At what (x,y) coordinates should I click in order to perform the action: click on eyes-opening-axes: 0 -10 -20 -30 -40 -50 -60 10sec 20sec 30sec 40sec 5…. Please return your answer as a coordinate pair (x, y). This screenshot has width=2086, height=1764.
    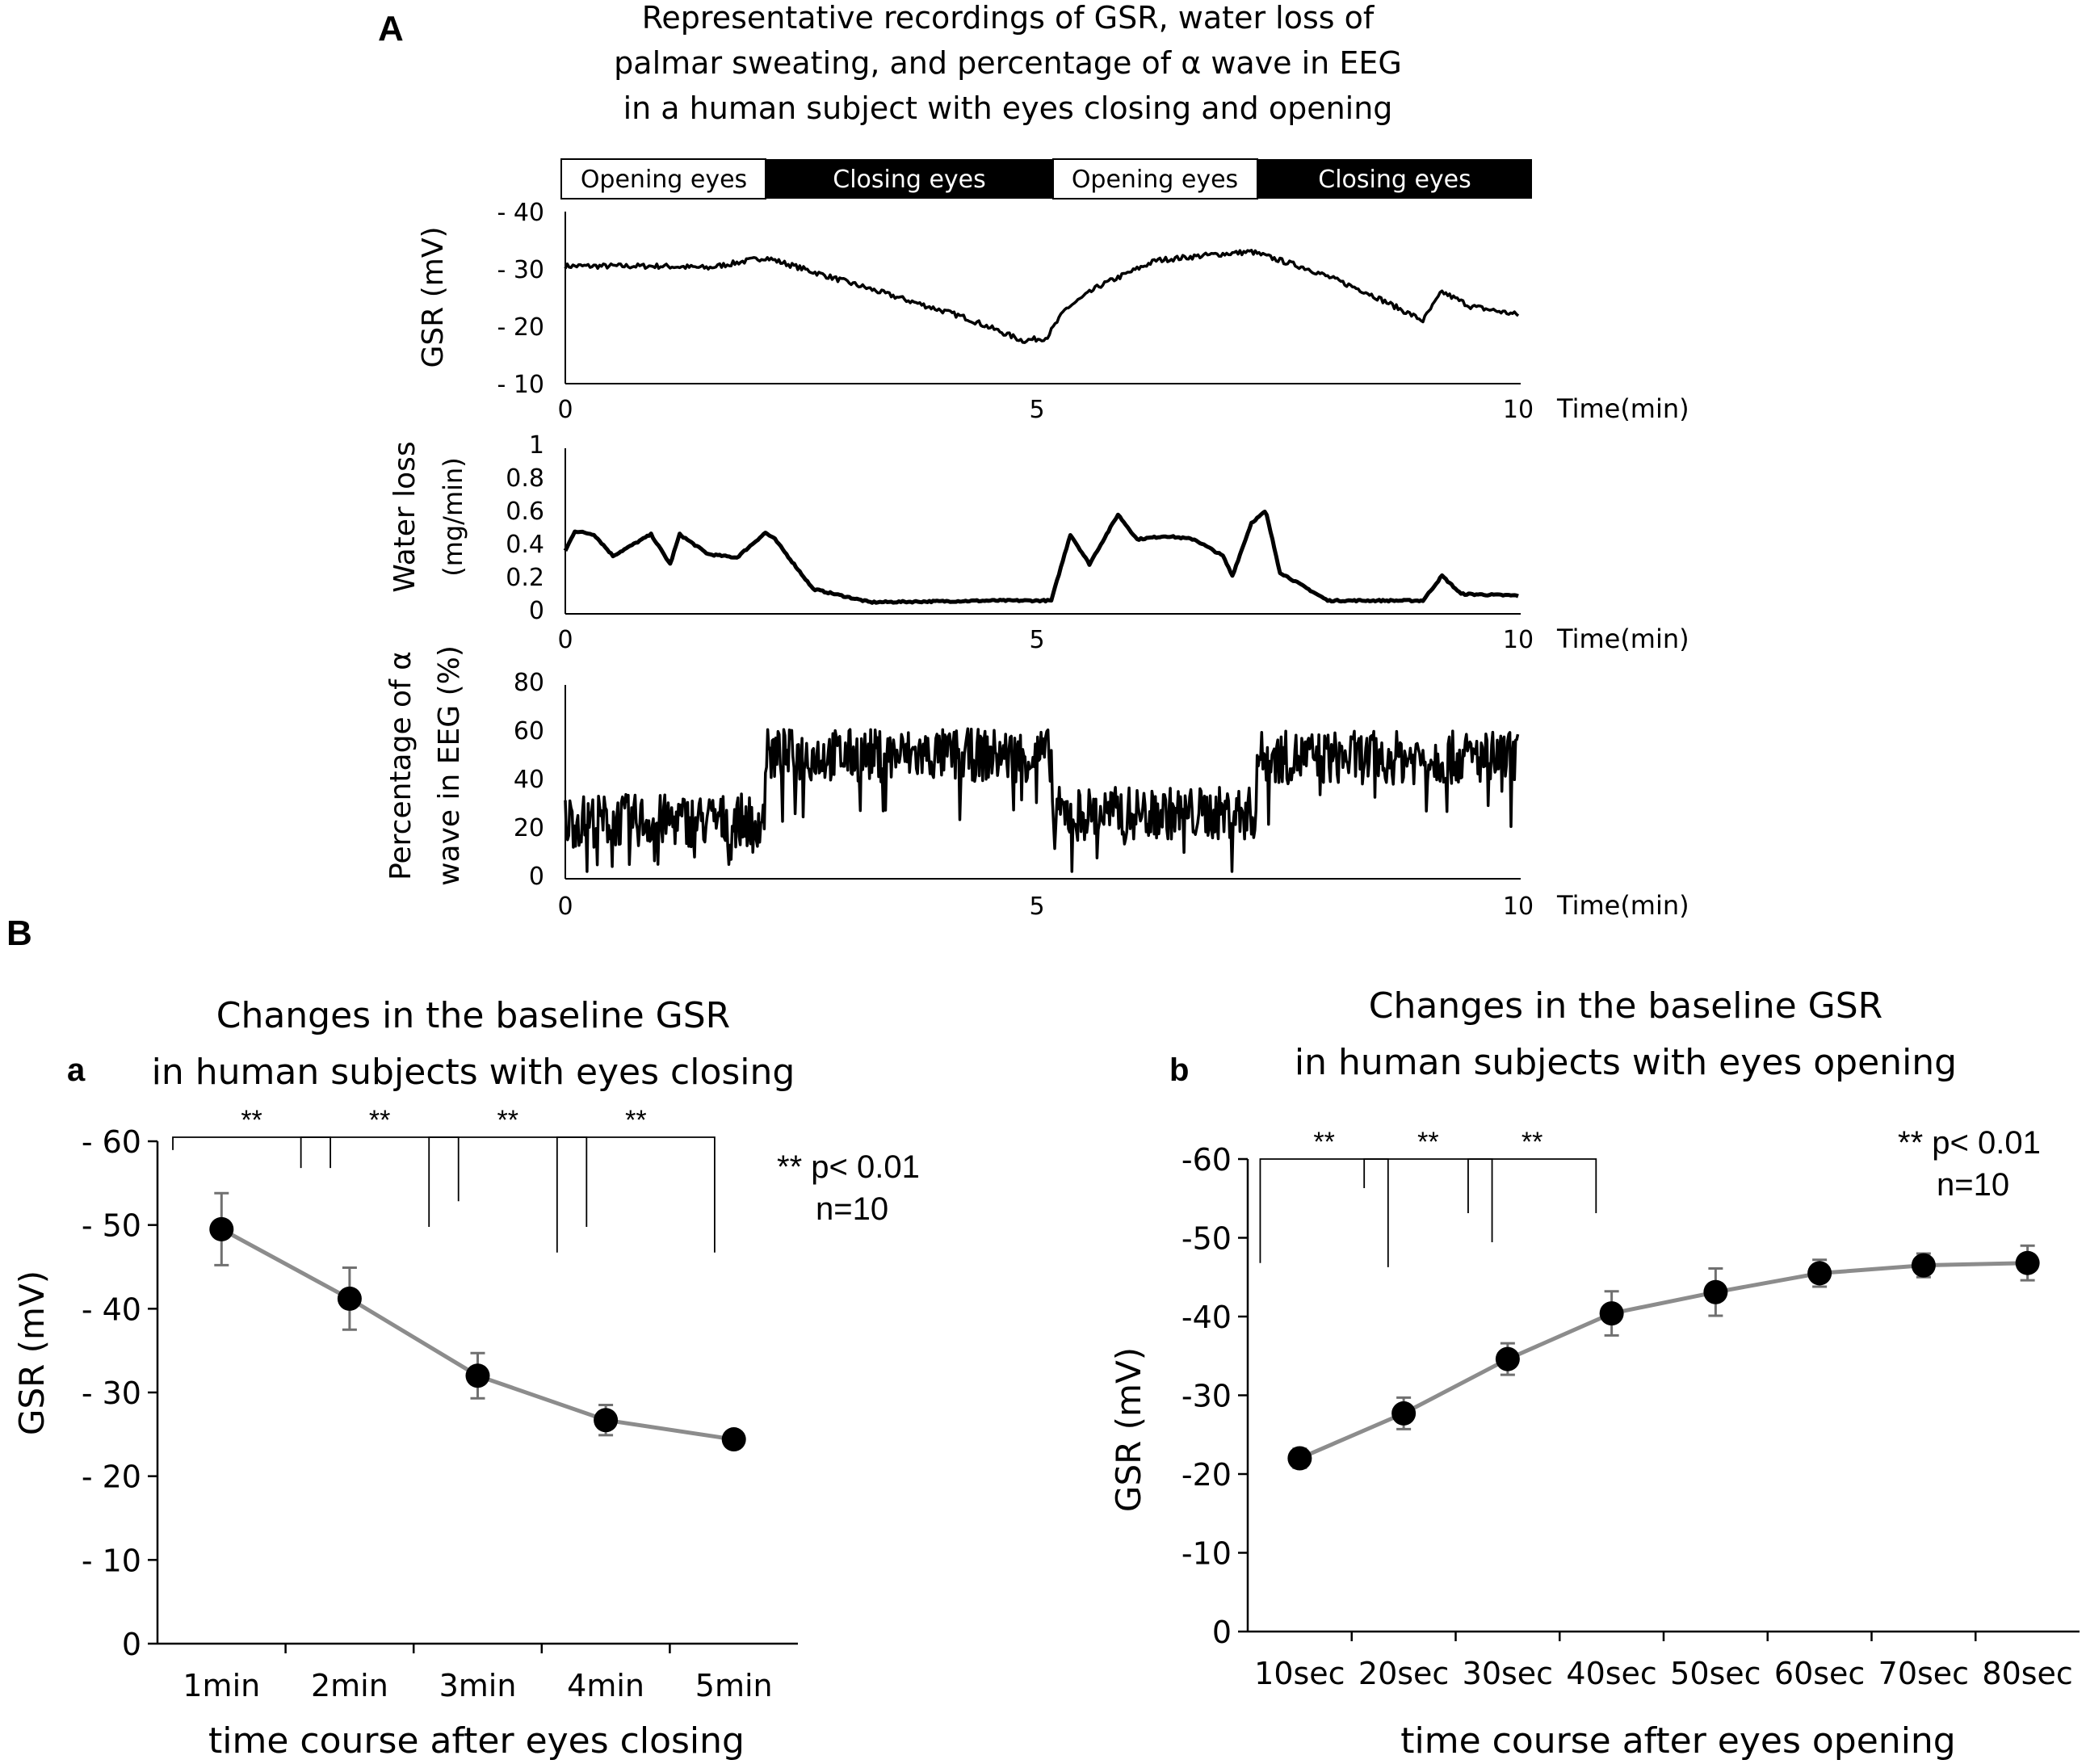
    Looking at the image, I should click on (1631, 1416).